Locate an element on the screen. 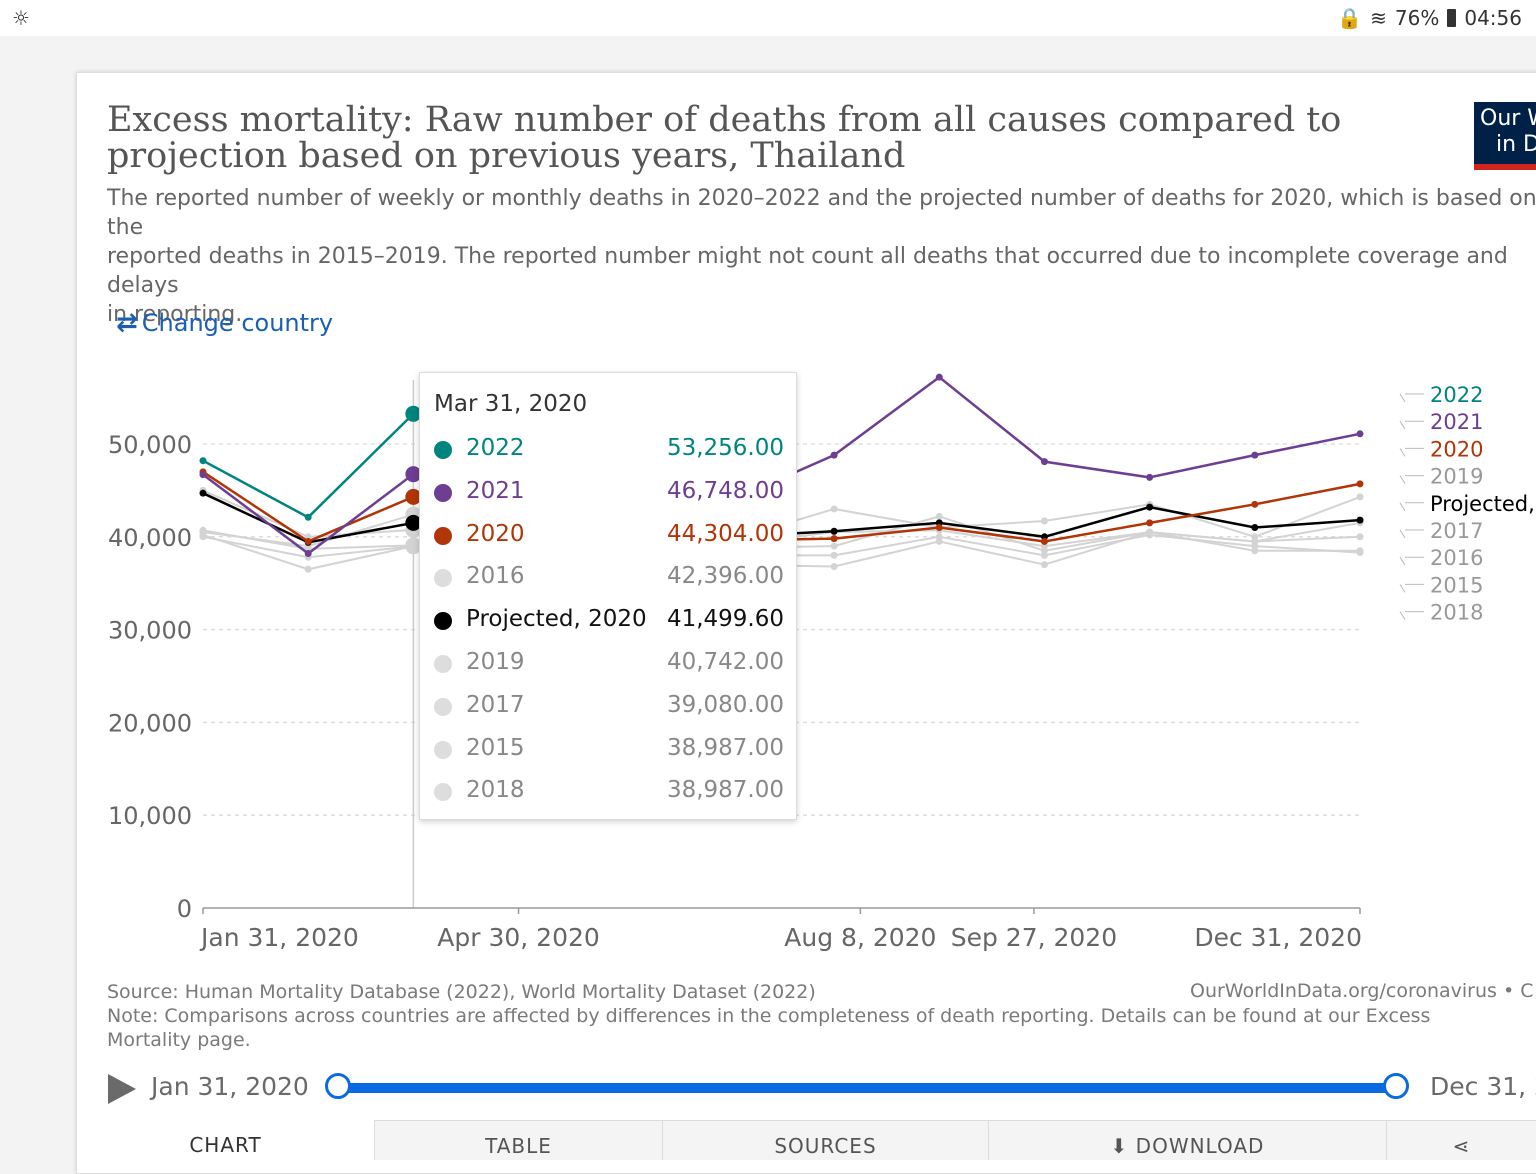  battery-text: 76% is located at coordinates (1417, 18).